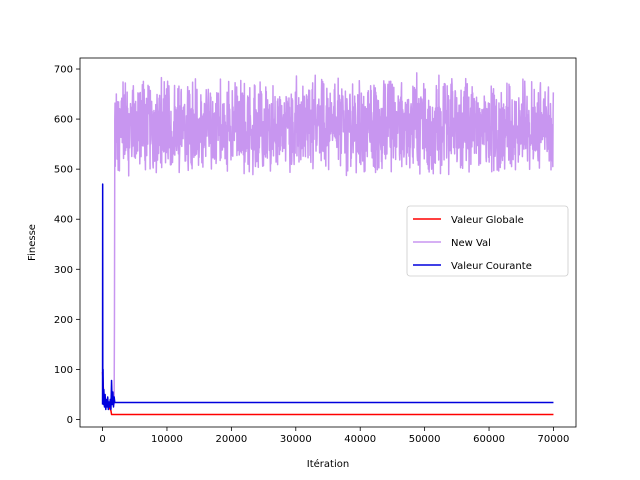  I want to click on y-tick-label: 0, so click(70, 420).